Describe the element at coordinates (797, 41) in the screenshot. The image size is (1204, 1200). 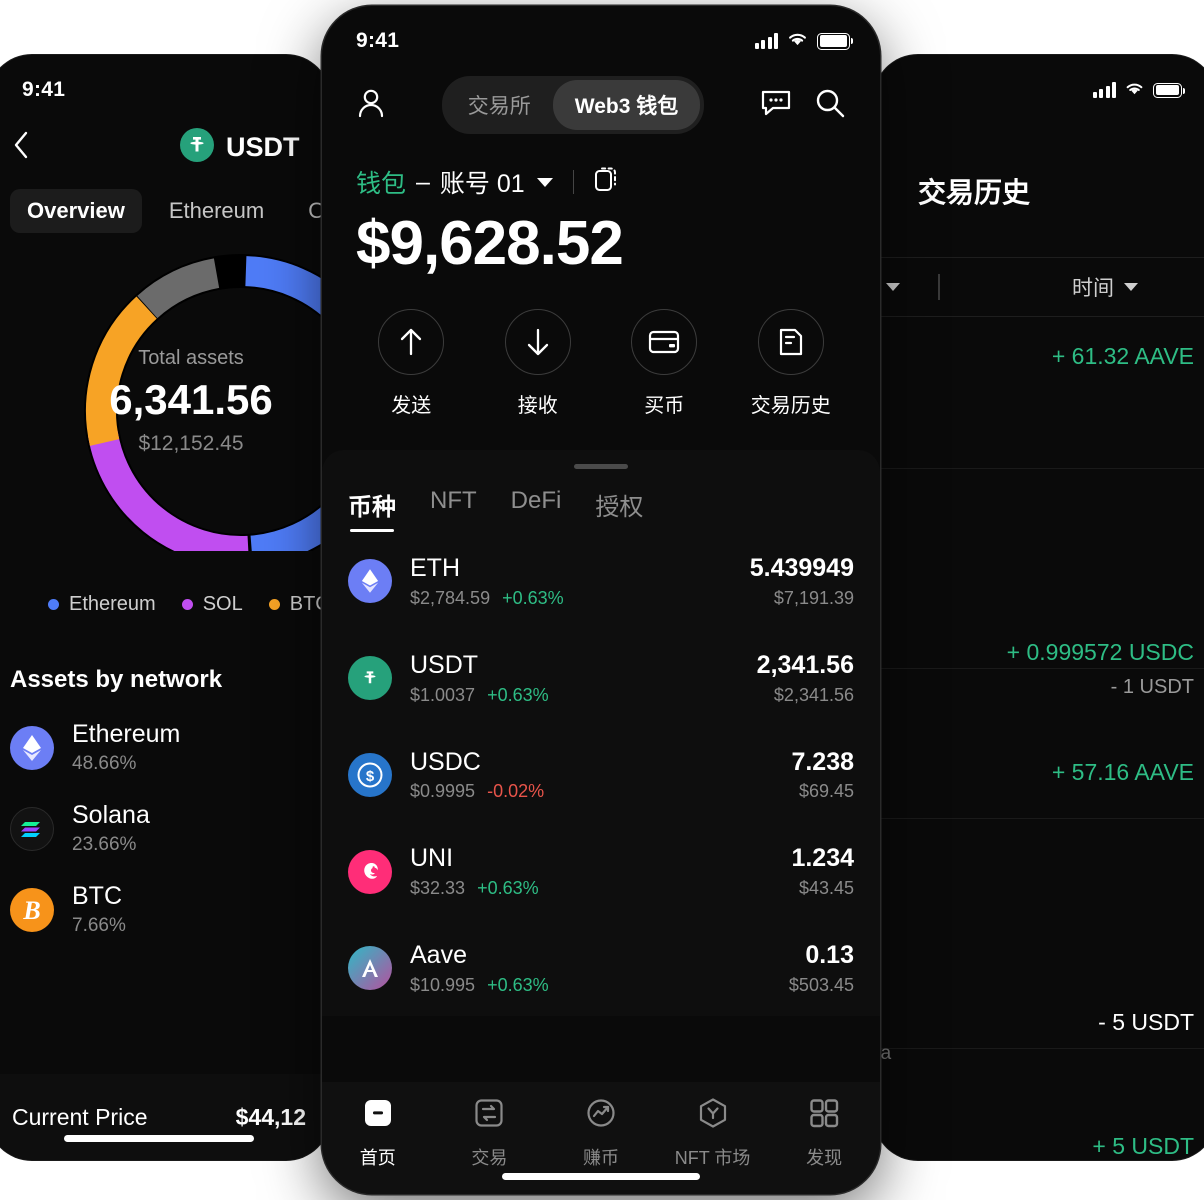
I see `wifi-icon` at that location.